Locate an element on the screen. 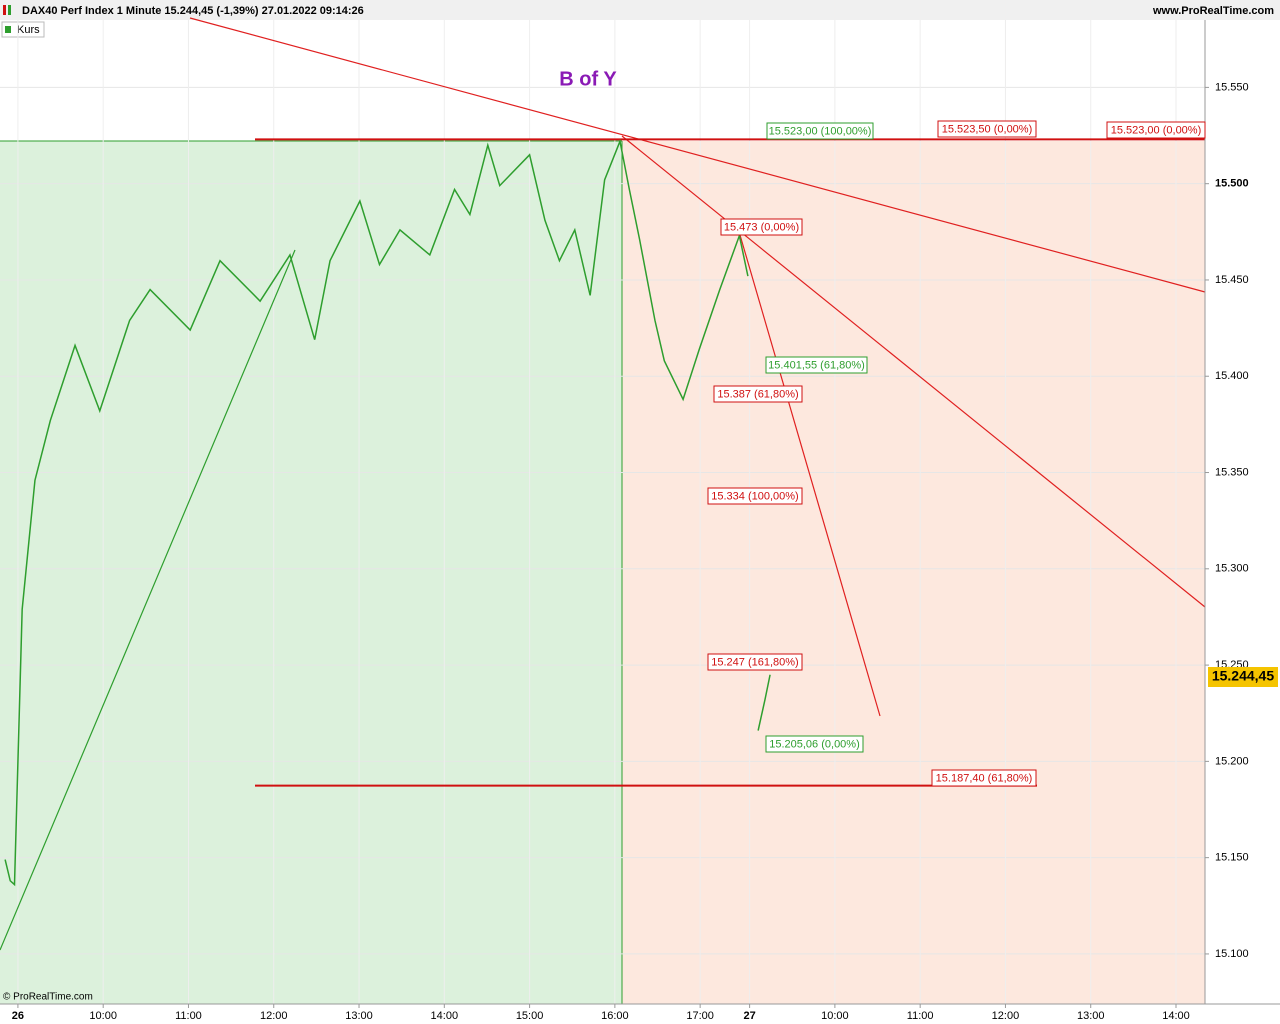 The image size is (1280, 1024). y-tick-label: 15.500 is located at coordinates (1232, 184).